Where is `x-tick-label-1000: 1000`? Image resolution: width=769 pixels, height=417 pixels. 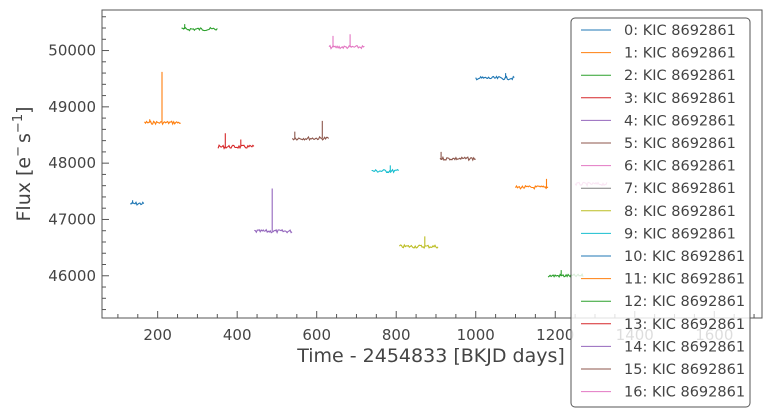
x-tick-label-1000: 1000 is located at coordinates (476, 335).